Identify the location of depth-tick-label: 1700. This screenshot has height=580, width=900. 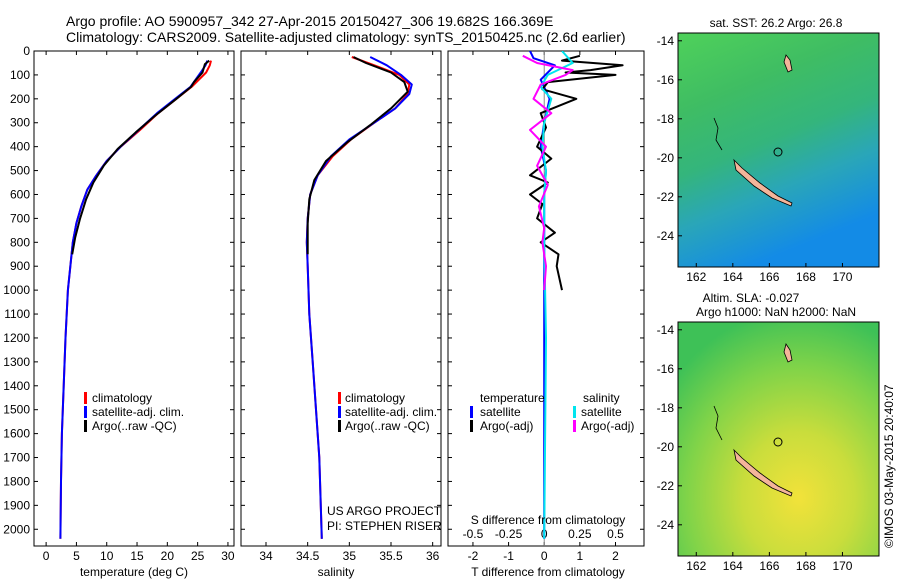
(16, 458).